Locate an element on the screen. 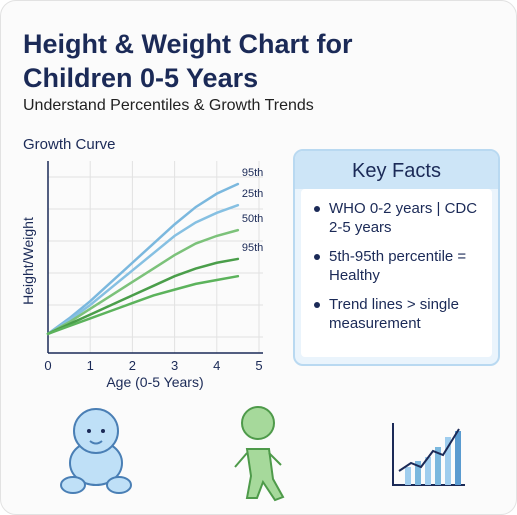 The image size is (517, 515). toddler-icon is located at coordinates (259, 454).